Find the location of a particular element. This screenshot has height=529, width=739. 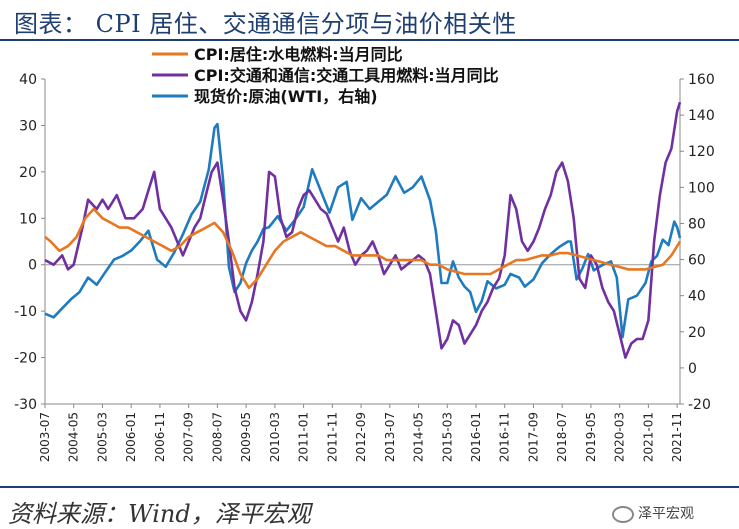

source-note: 资料来源：Wind，泽平宏观 is located at coordinates (159, 514).